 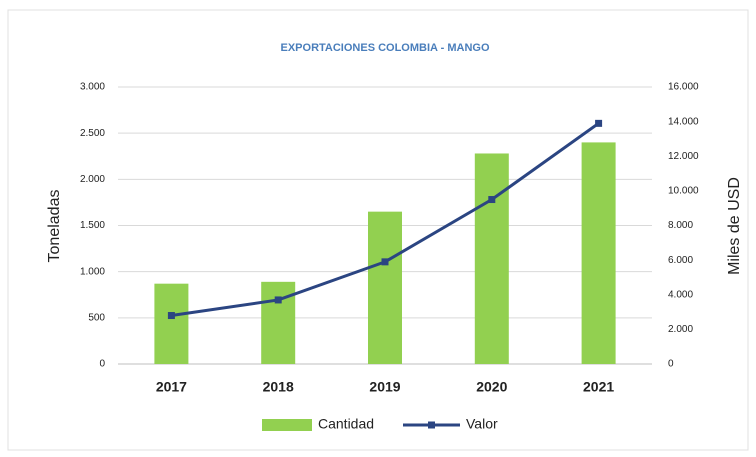 What do you see at coordinates (346, 424) in the screenshot?
I see `legend-label: Cantidad` at bounding box center [346, 424].